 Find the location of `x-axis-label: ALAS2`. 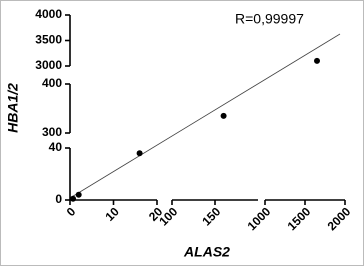

x-axis-label: ALAS2 is located at coordinates (206, 252).